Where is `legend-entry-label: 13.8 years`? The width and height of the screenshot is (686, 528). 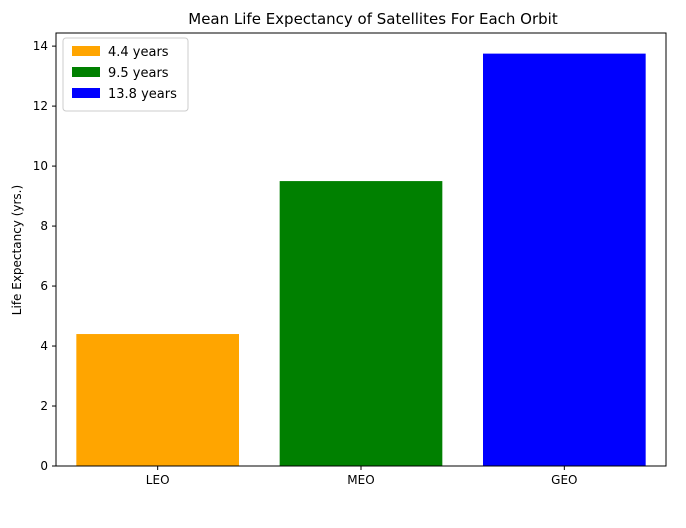
legend-entry-label: 13.8 years is located at coordinates (142, 94).